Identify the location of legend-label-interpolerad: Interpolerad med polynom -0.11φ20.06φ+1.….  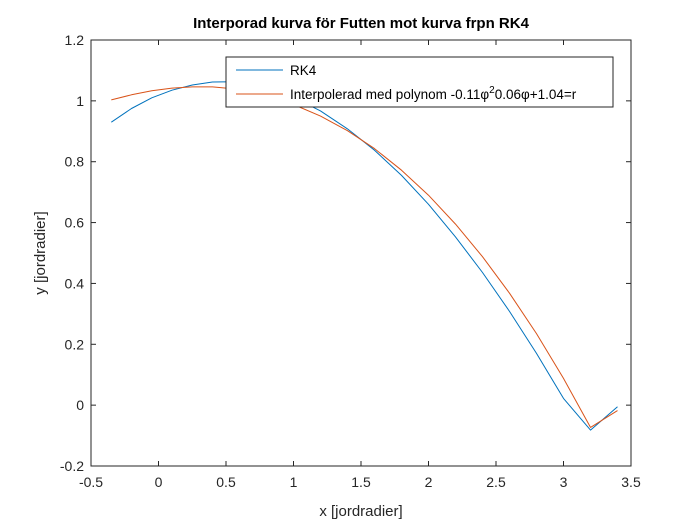
(433, 93).